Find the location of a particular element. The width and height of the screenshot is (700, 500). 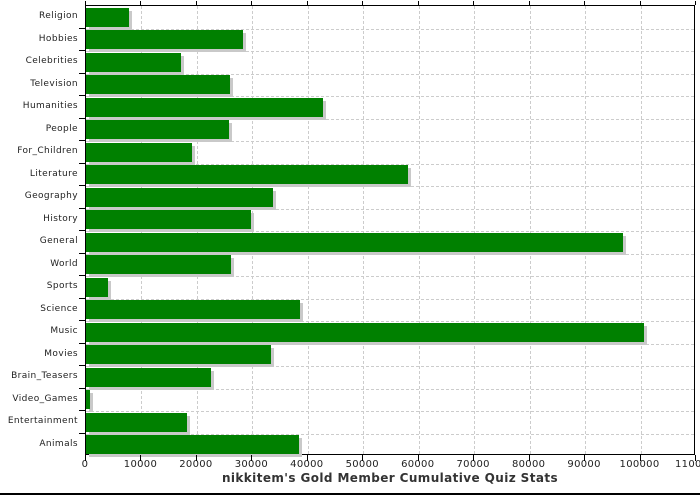

x-tick-label: 10000 is located at coordinates (140, 464).